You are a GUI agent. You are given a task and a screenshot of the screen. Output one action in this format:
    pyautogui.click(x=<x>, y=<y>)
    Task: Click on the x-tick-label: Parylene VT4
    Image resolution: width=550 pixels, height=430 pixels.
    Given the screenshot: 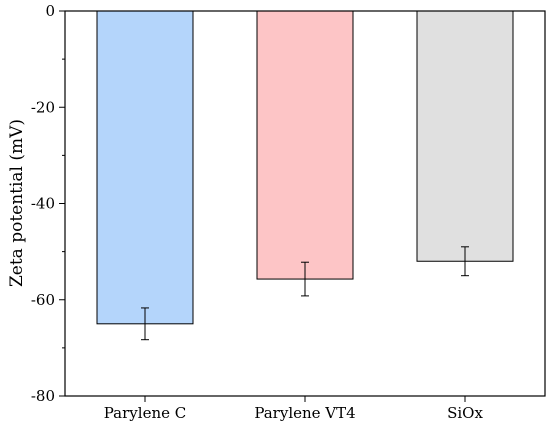 What is the action you would take?
    pyautogui.click(x=304, y=413)
    